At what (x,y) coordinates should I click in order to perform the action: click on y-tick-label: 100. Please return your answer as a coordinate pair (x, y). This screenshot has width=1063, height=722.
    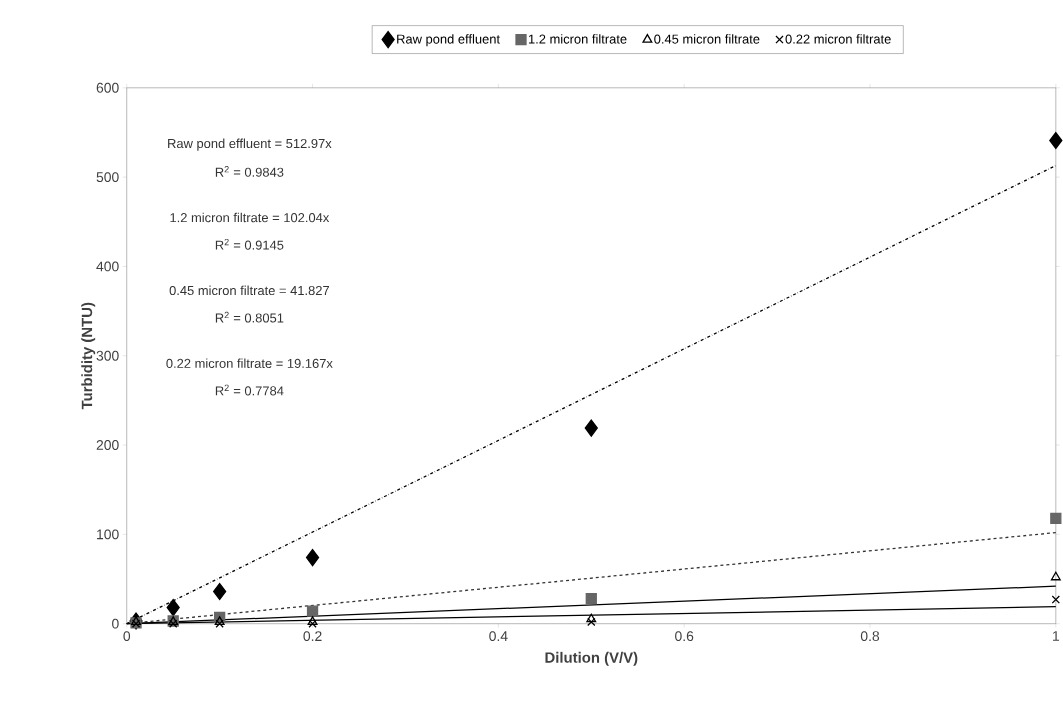
    Looking at the image, I should click on (108, 534).